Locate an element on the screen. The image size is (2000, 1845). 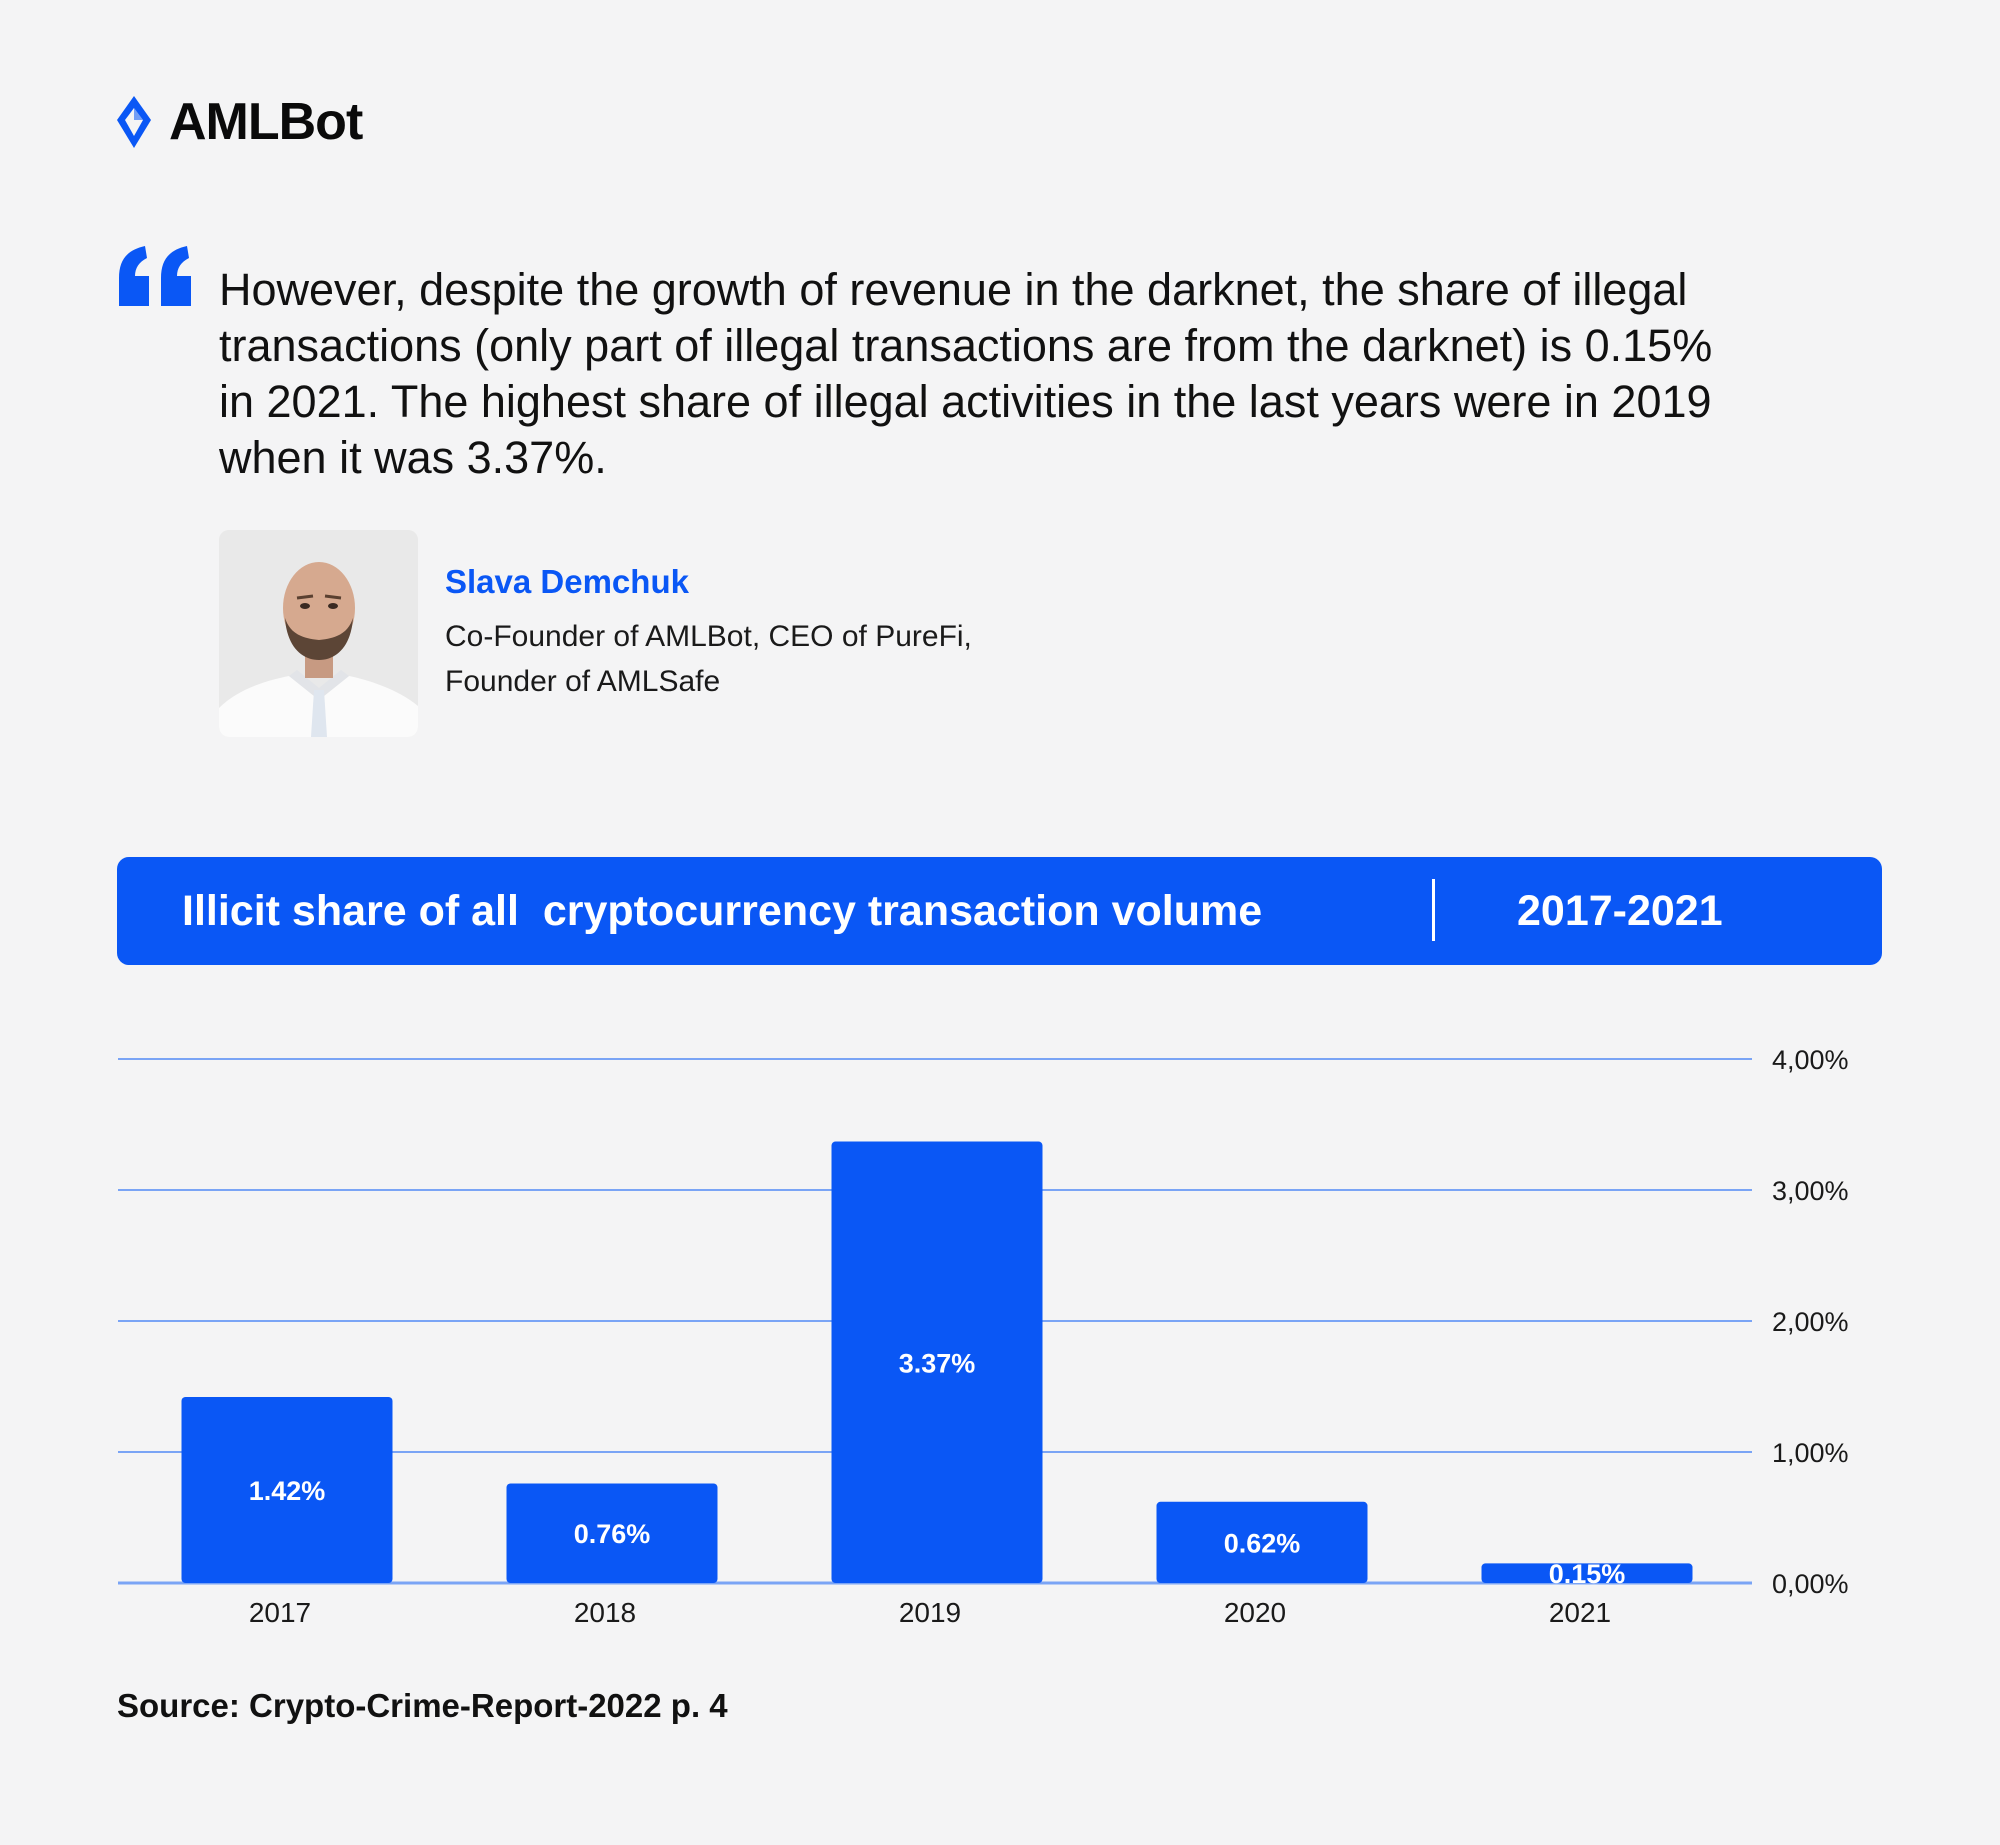
x-tick-label: 2018 is located at coordinates (605, 1612).